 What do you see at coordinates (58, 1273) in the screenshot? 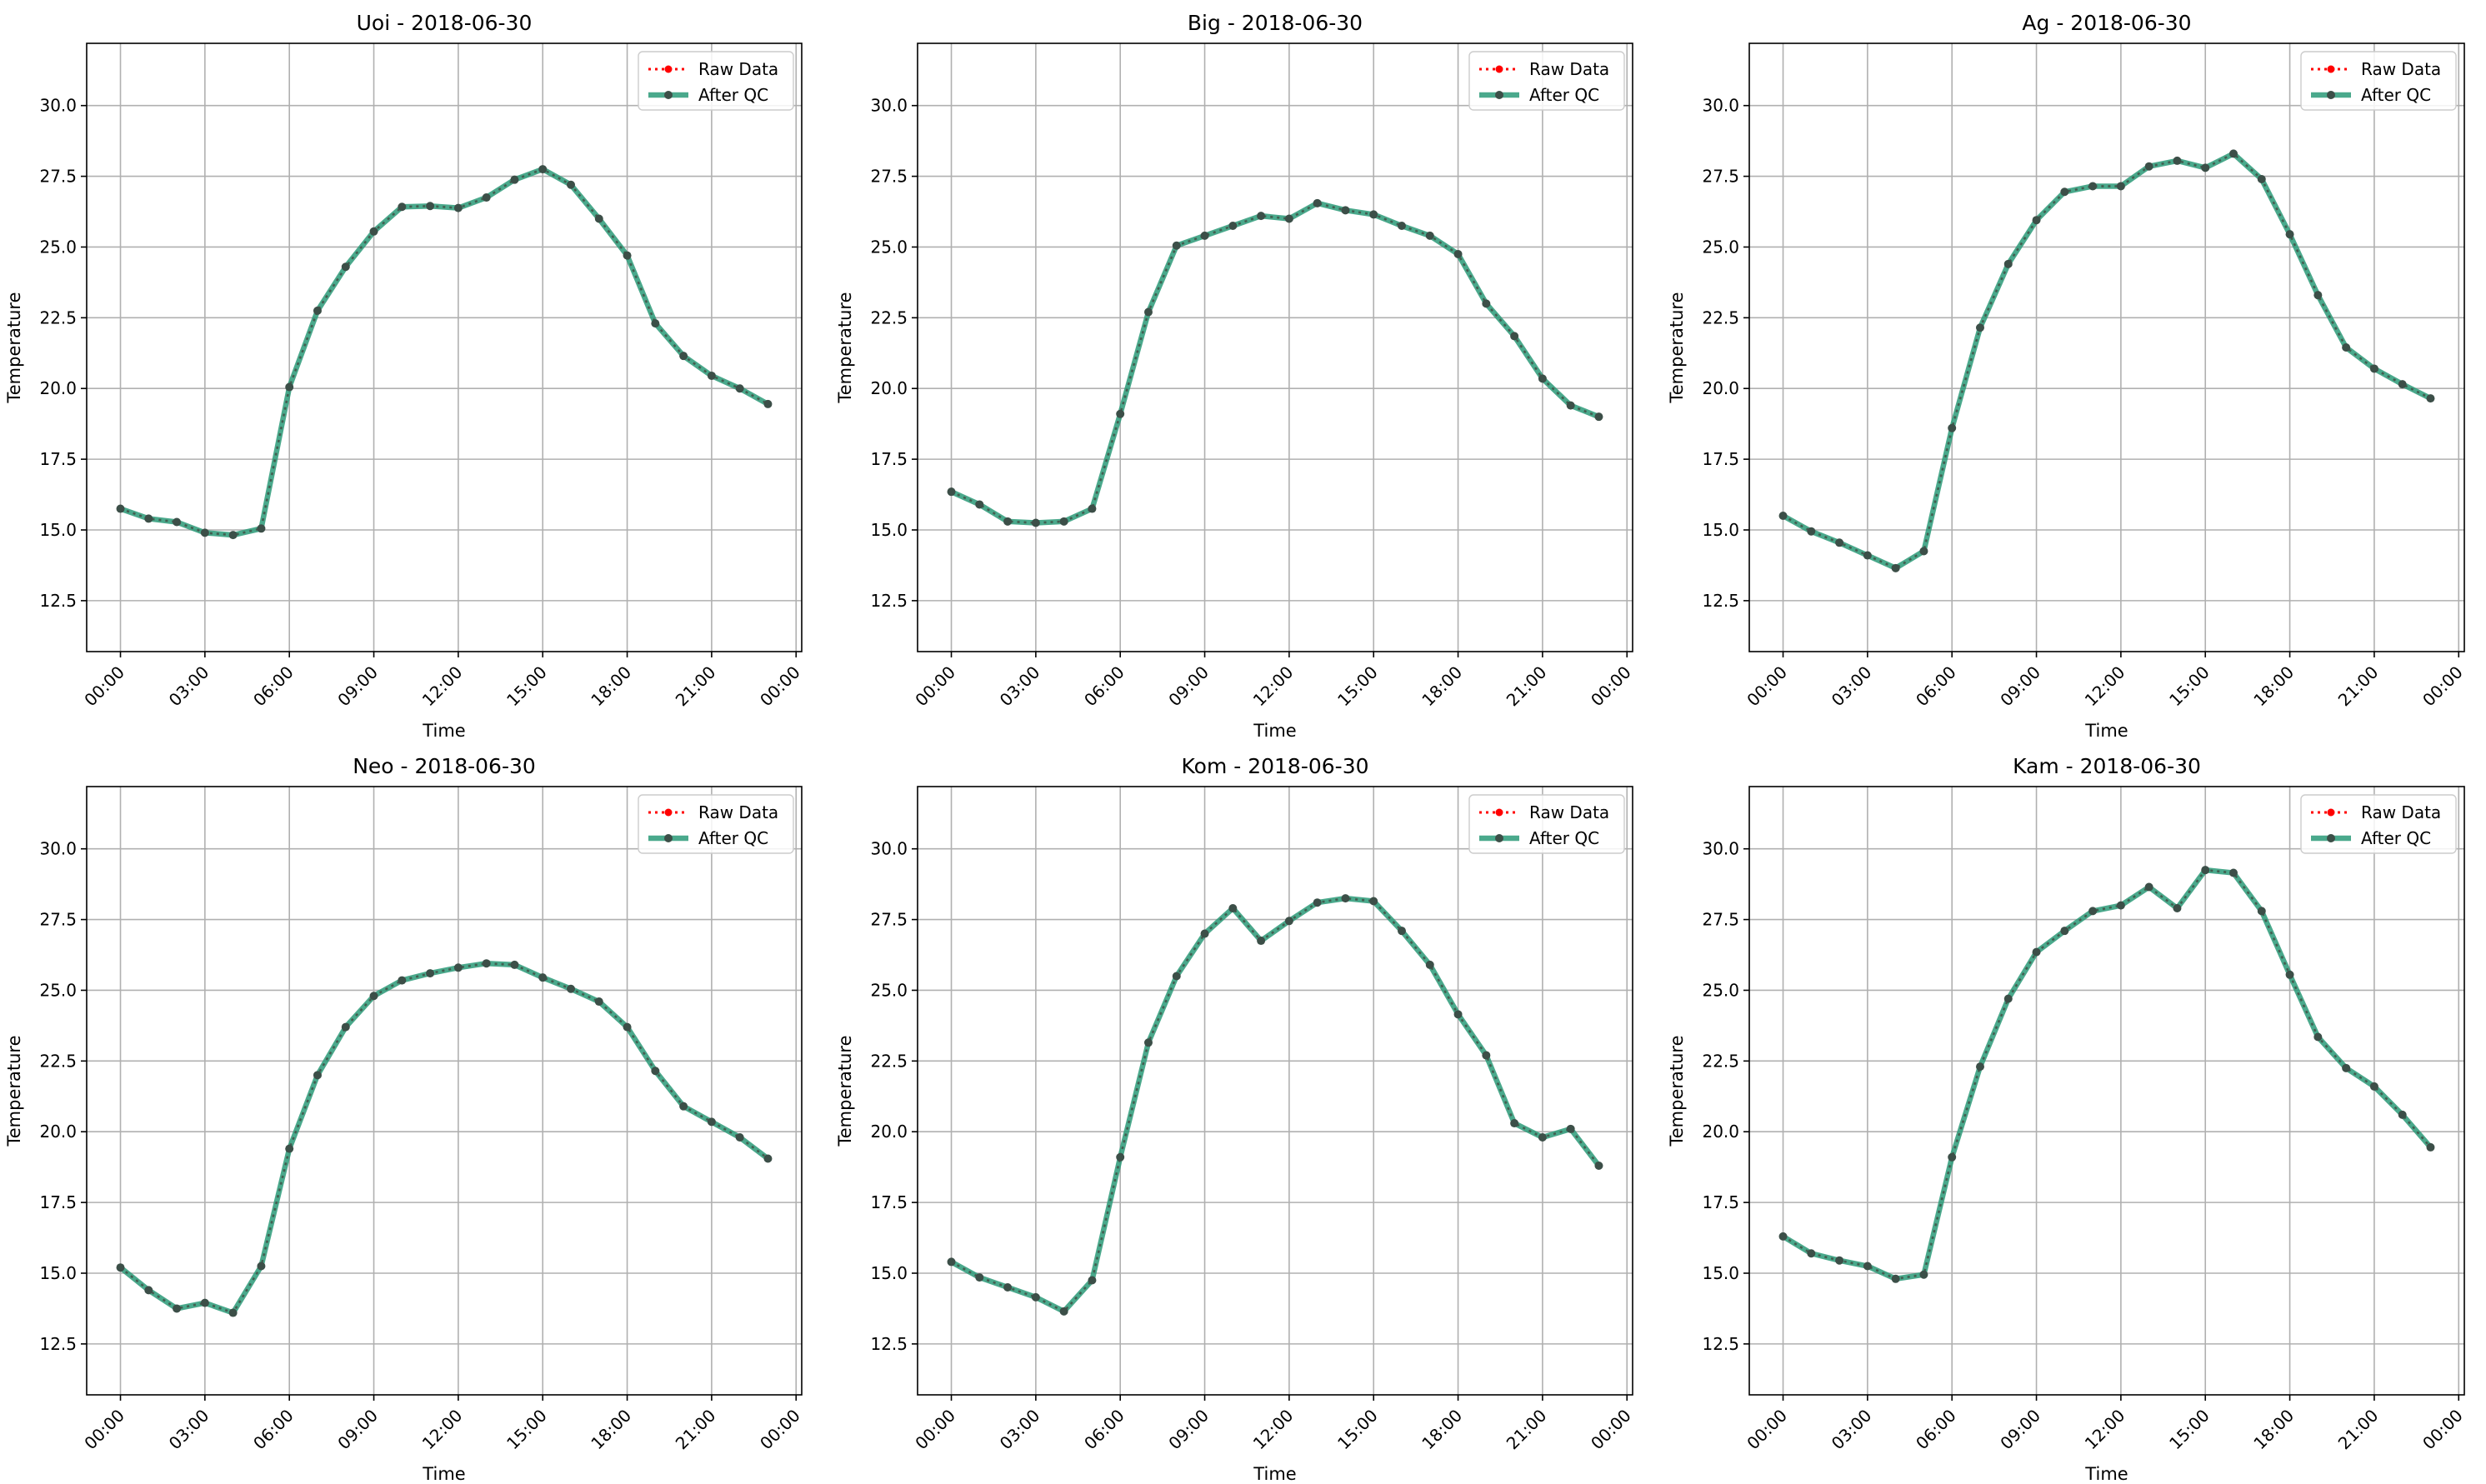
I see `y-tick-label: 15.0` at bounding box center [58, 1273].